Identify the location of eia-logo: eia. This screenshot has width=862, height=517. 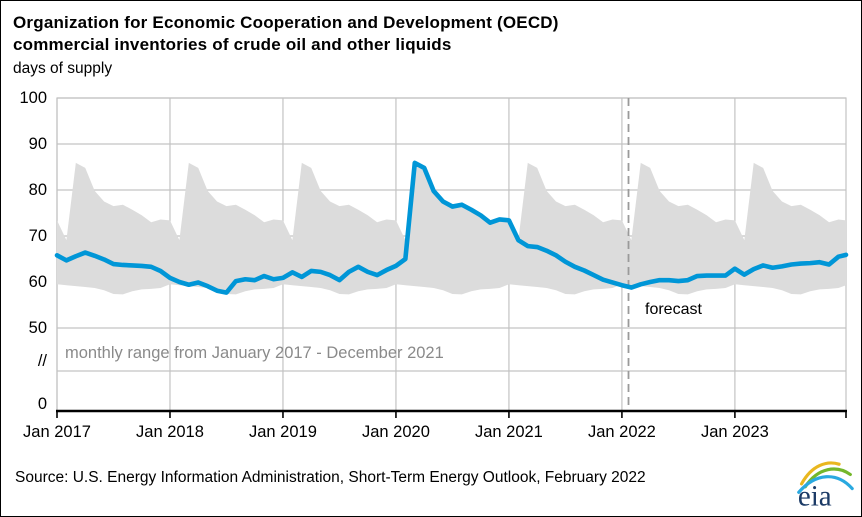
(825, 485).